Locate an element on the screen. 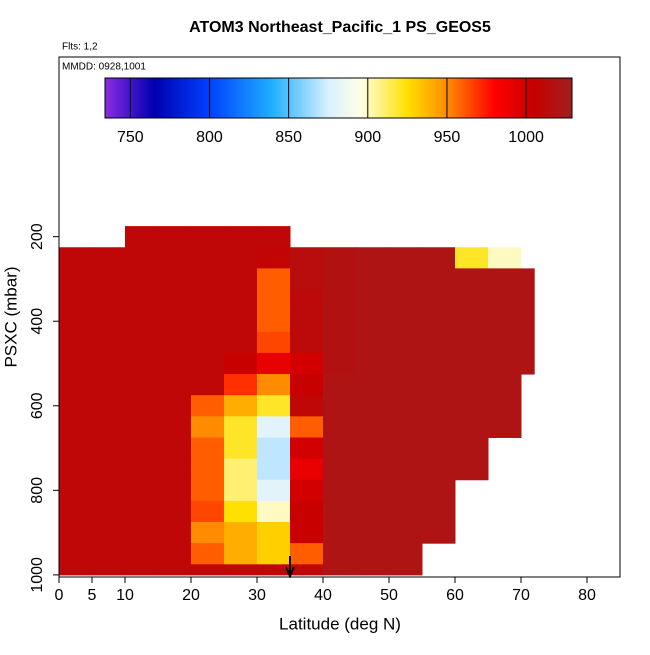 The width and height of the screenshot is (650, 655). x-tick-label: 70 is located at coordinates (521, 595).